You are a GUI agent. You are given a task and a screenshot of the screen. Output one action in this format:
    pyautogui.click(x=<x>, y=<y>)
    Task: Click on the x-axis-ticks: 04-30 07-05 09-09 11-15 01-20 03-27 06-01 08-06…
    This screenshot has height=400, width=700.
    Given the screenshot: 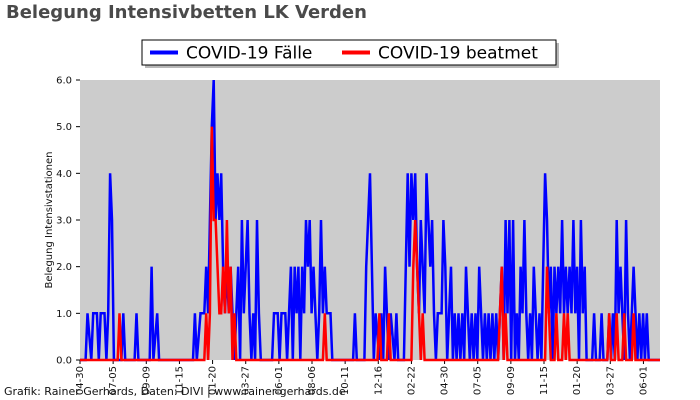 What is the action you would take?
    pyautogui.click(x=362, y=377)
    